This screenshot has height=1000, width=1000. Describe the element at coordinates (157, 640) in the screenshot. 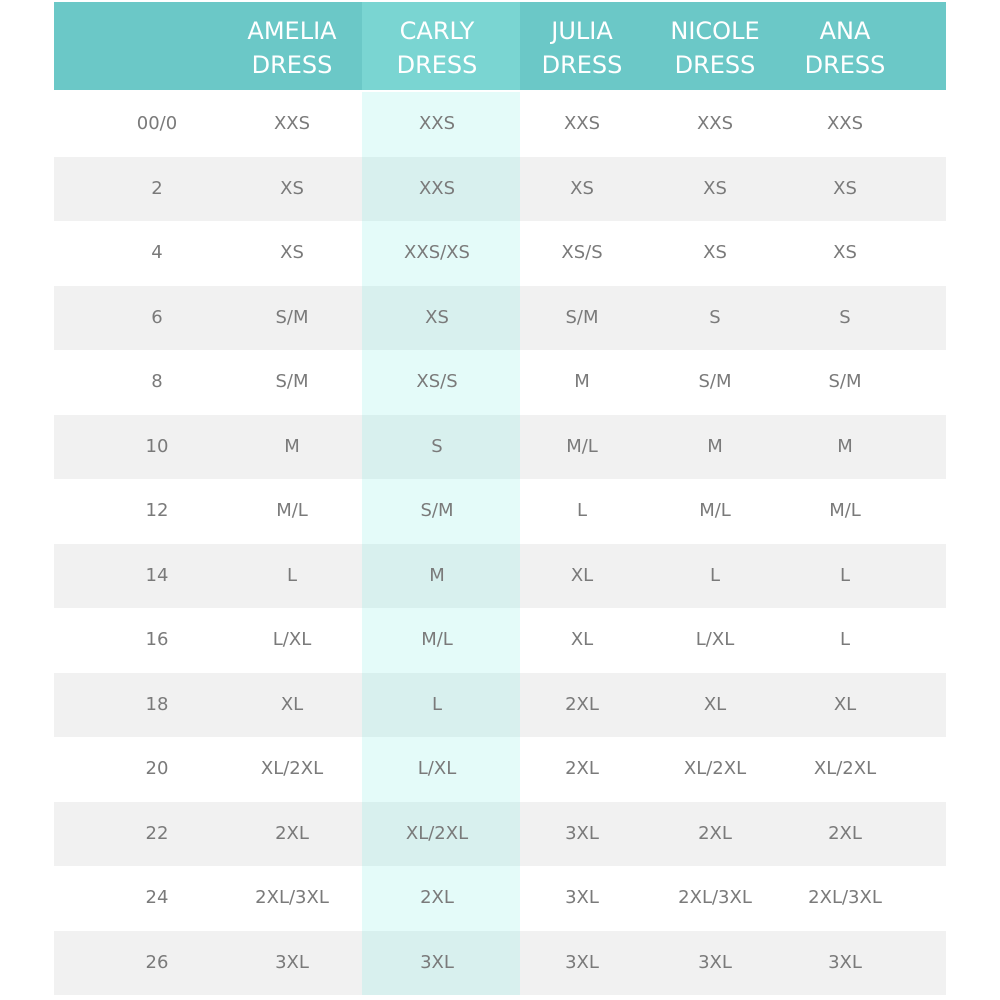

I see `size-cell: 16` at that location.